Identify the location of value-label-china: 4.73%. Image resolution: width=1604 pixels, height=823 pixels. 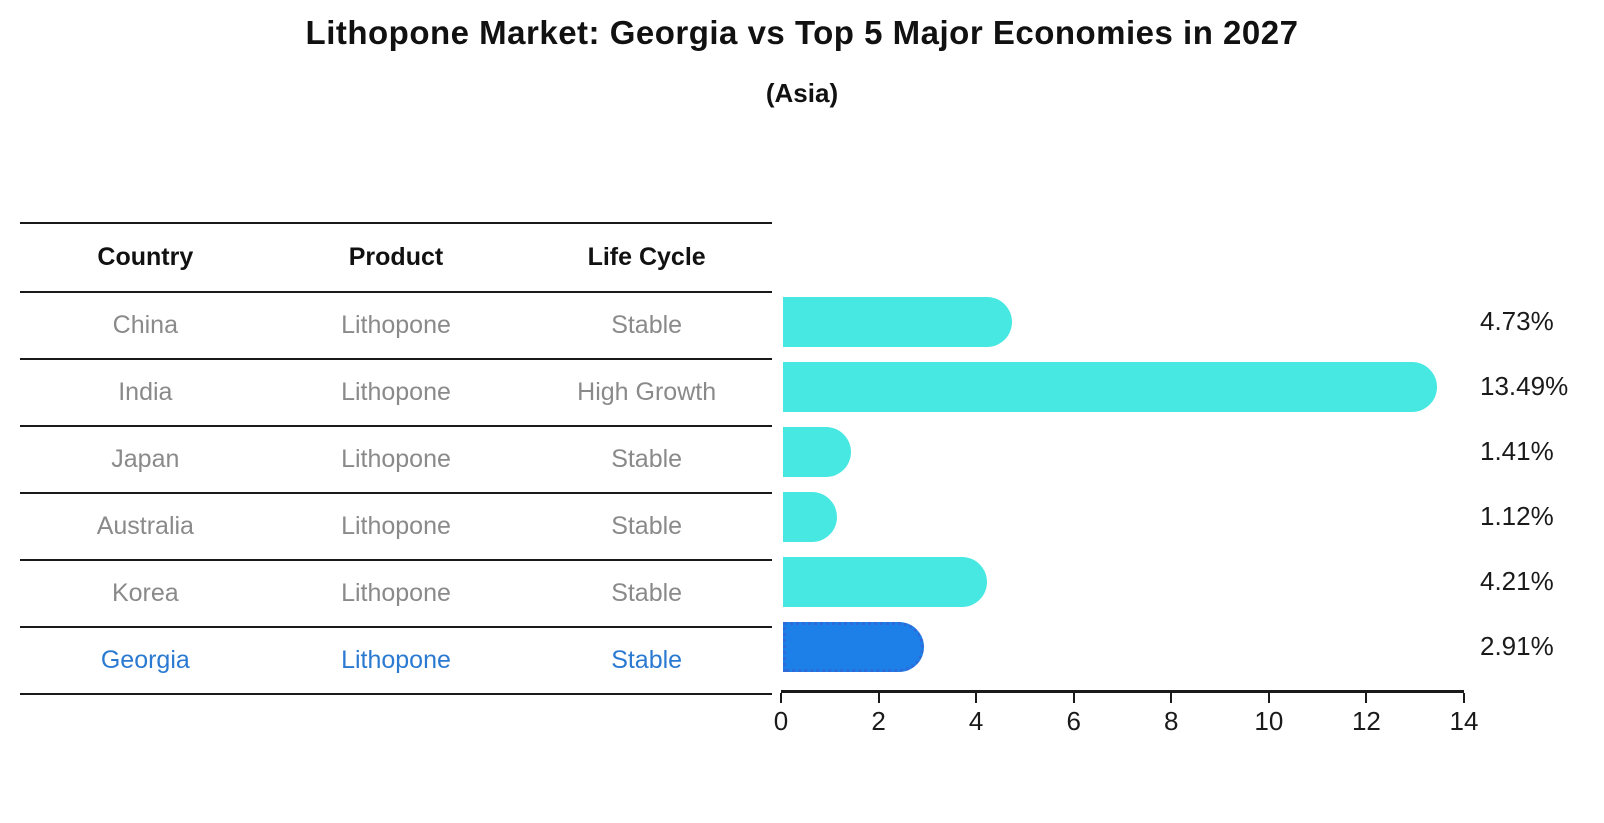
(1517, 321).